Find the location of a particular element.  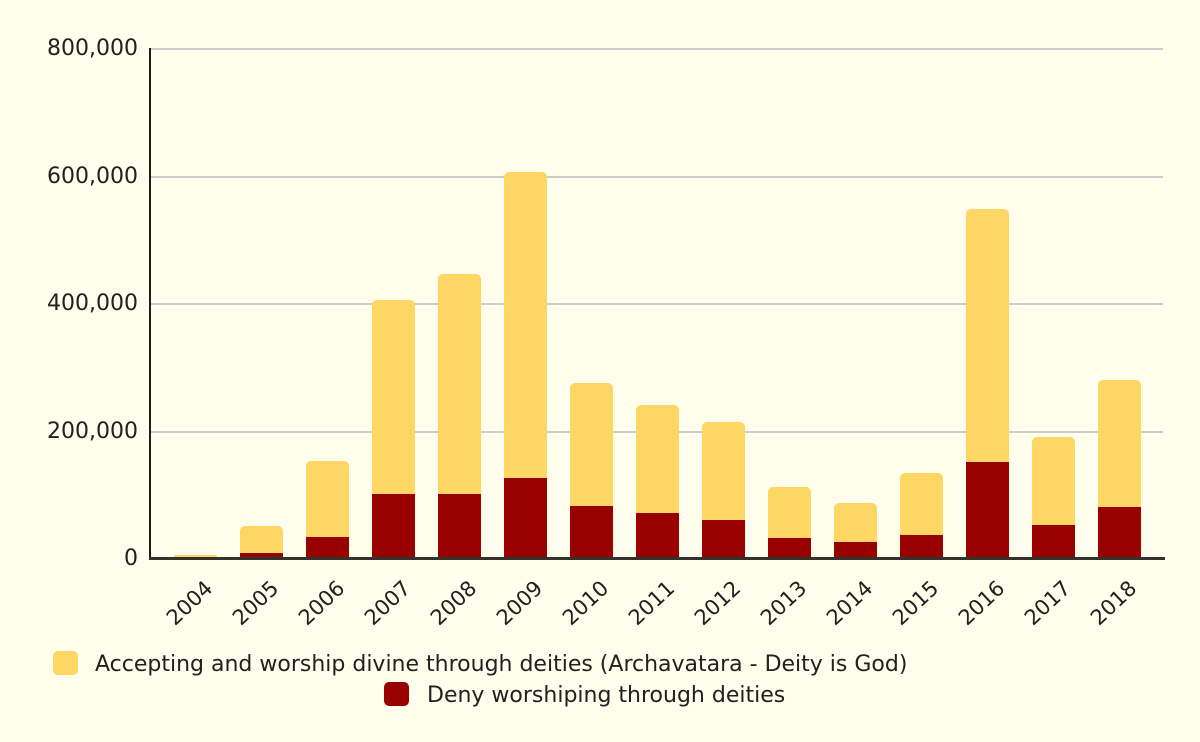

bar-segment-accepting-2008 is located at coordinates (459, 384).